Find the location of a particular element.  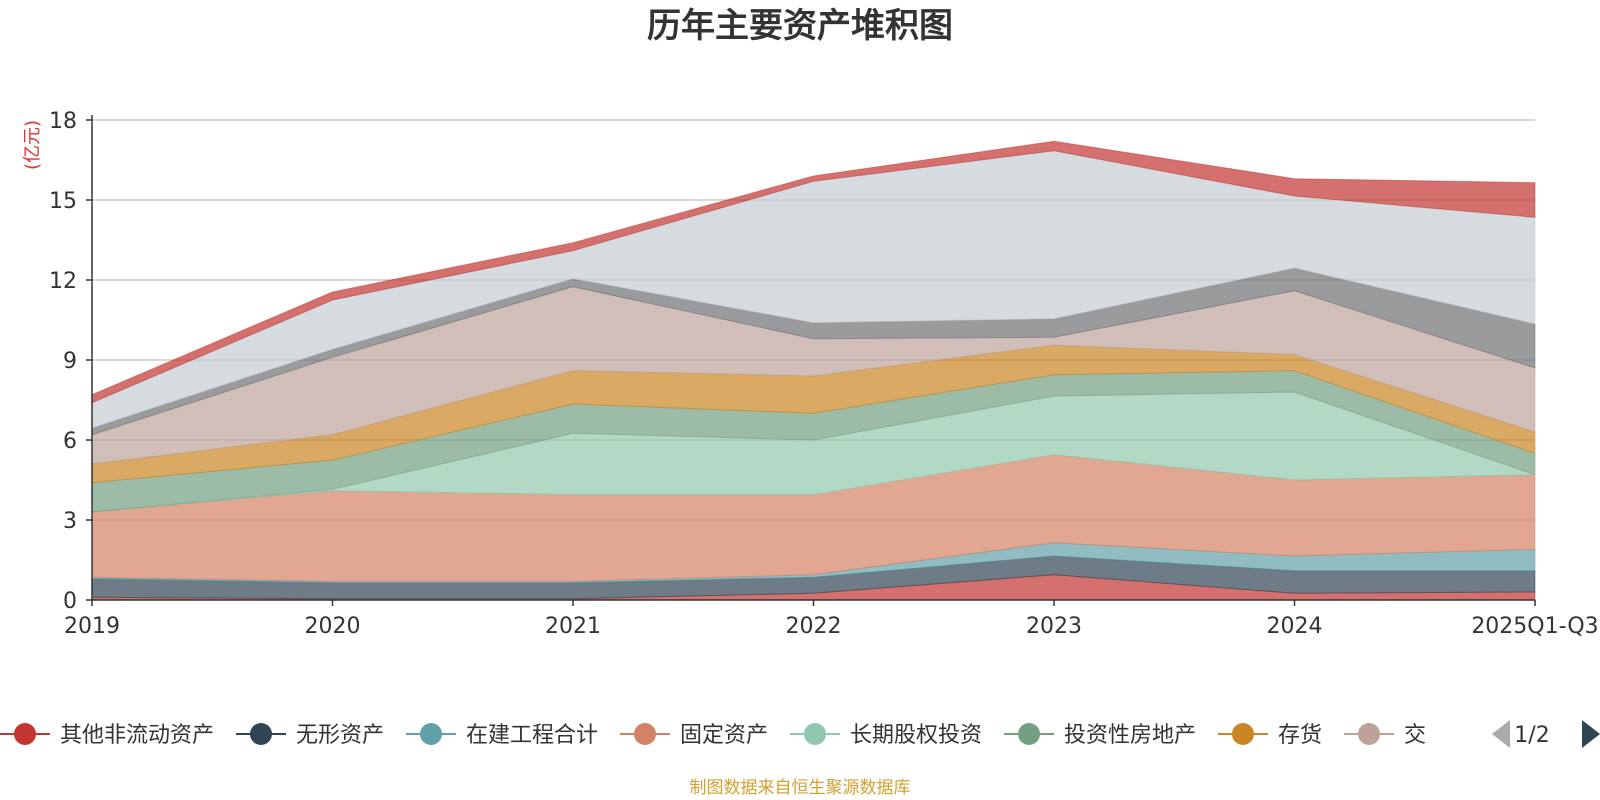

x-tick-label: 2024 is located at coordinates (1295, 626).